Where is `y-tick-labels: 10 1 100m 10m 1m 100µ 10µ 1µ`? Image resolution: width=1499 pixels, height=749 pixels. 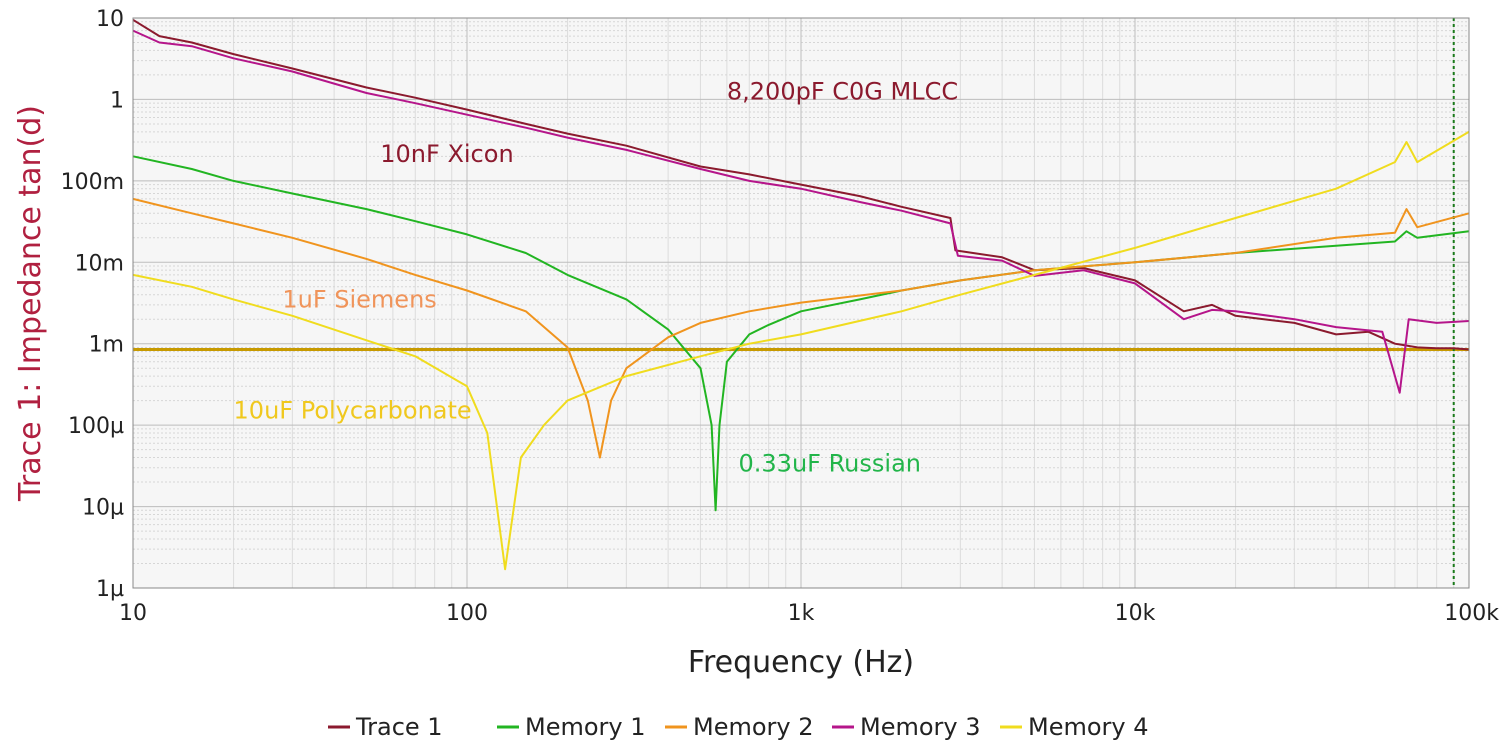
y-tick-labels: 10 1 100m 10m 1m 100µ 10µ 1µ is located at coordinates (92, 304).